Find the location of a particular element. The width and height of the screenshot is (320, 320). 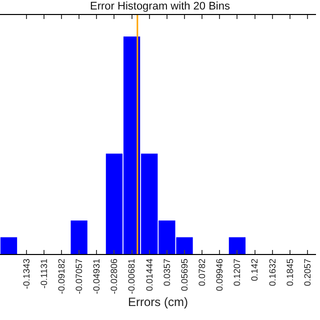

x-tick-label: -0.09182 is located at coordinates (61, 276).